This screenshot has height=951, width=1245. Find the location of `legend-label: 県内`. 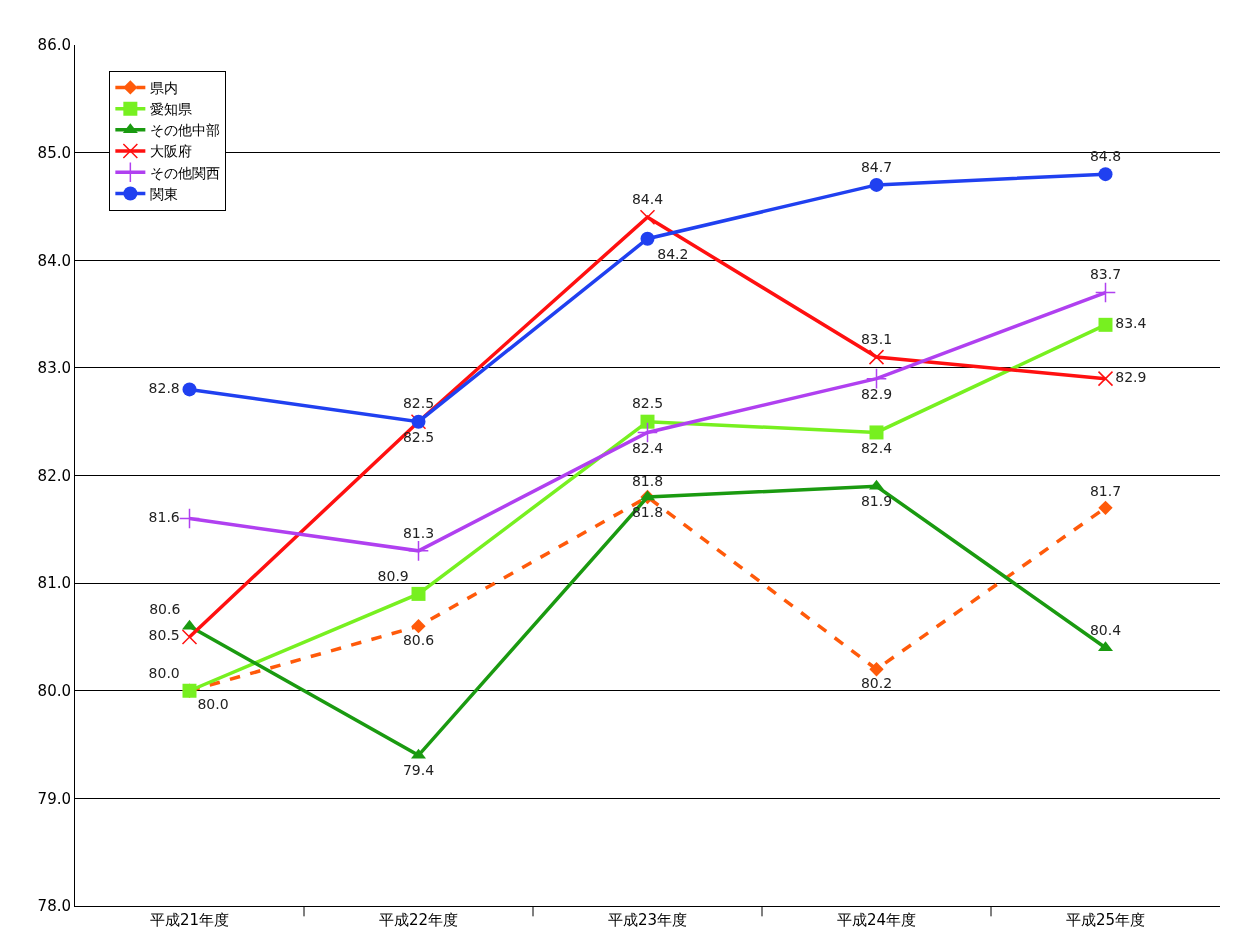

legend-label: 県内 is located at coordinates (164, 87).